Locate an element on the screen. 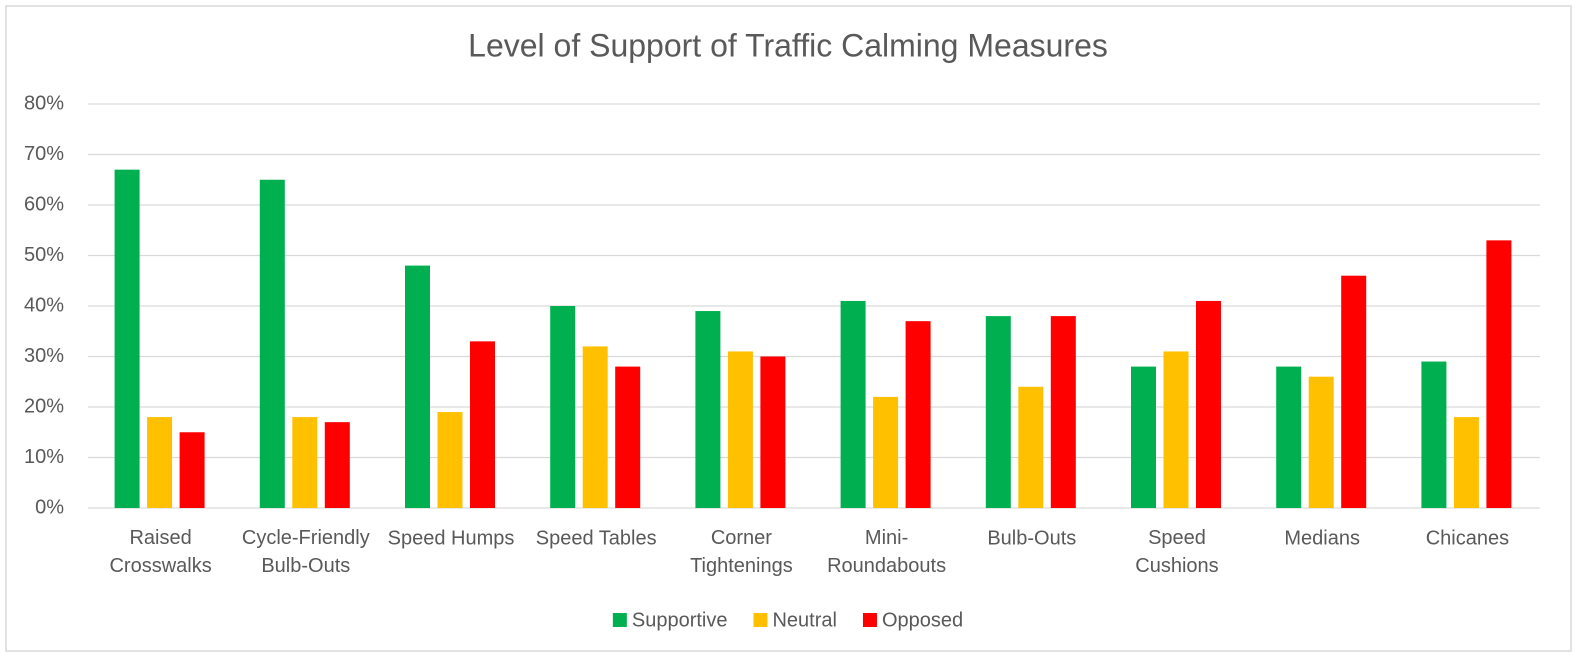 This screenshot has height=657, width=1577. y-tick-label: 0% is located at coordinates (49, 507).